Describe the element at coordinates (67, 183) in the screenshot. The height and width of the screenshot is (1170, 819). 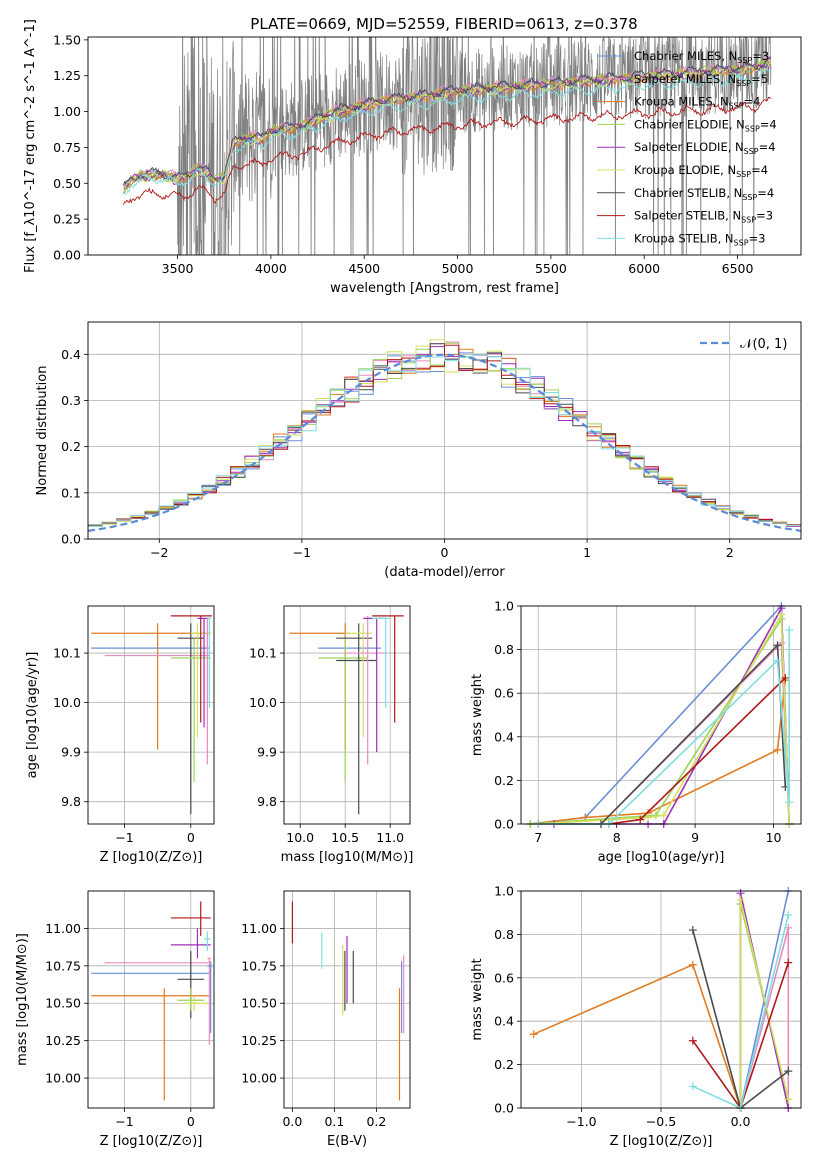
I see `y-tick-label: 0.50` at that location.